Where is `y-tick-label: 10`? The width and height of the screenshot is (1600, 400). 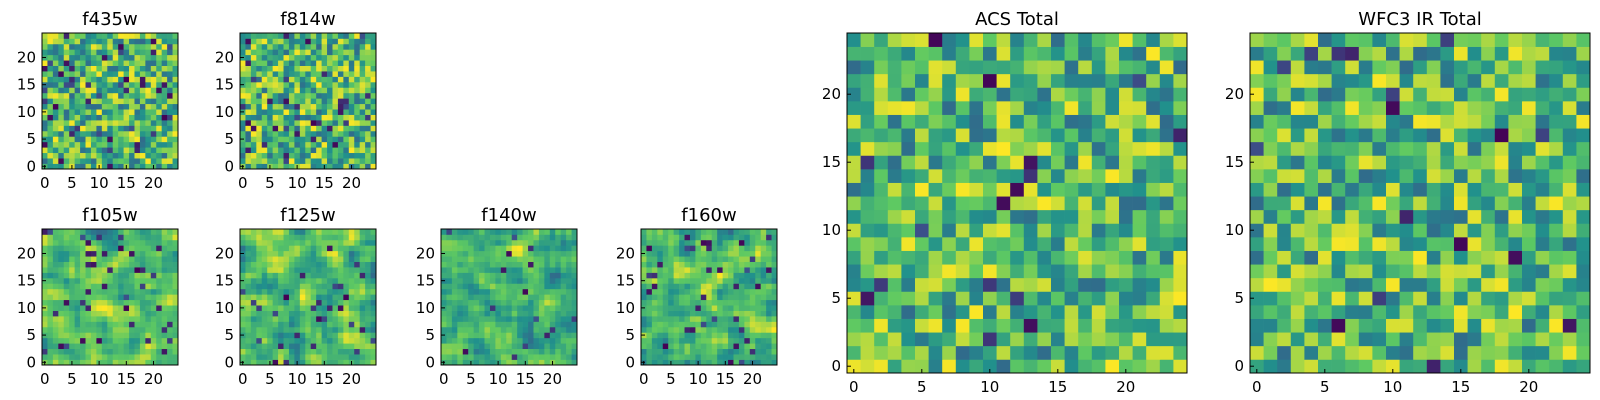
y-tick-label: 10 is located at coordinates (224, 308).